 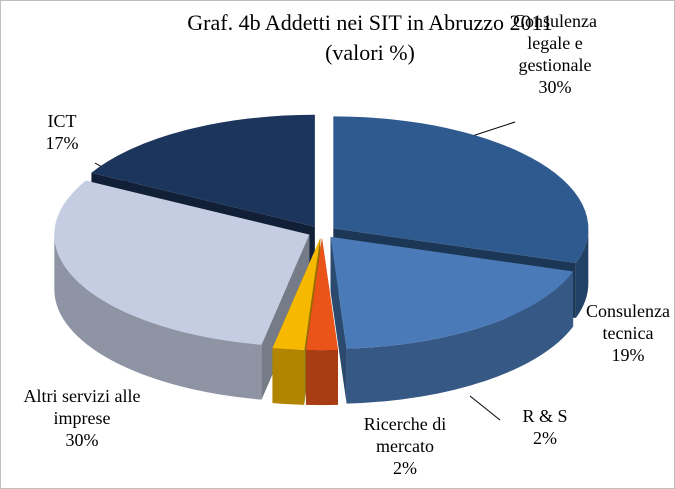 I want to click on slice-label: Consulenza tecnica 19%, so click(x=624, y=333).